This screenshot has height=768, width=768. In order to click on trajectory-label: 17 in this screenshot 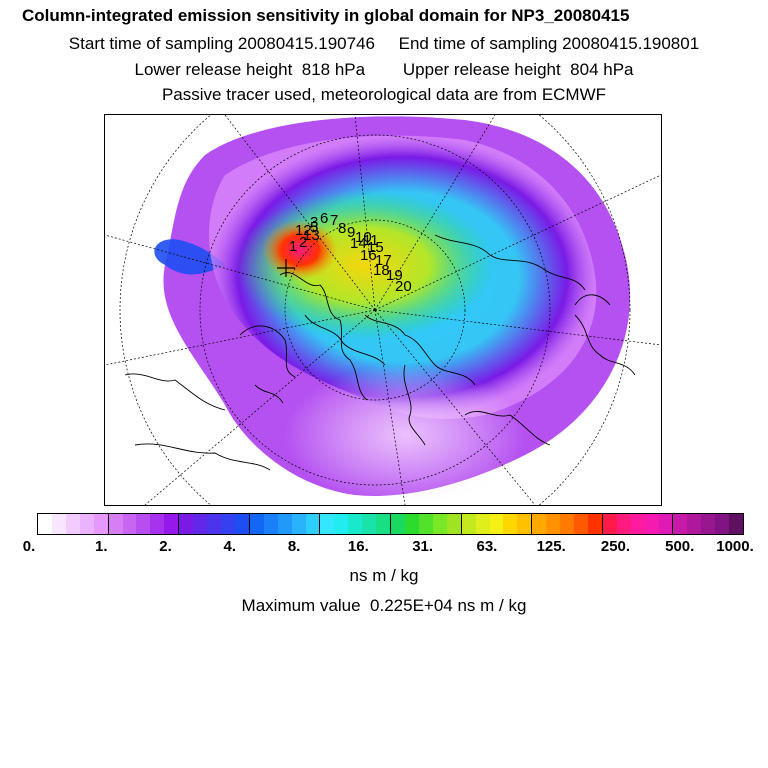, I will do `click(383, 260)`.